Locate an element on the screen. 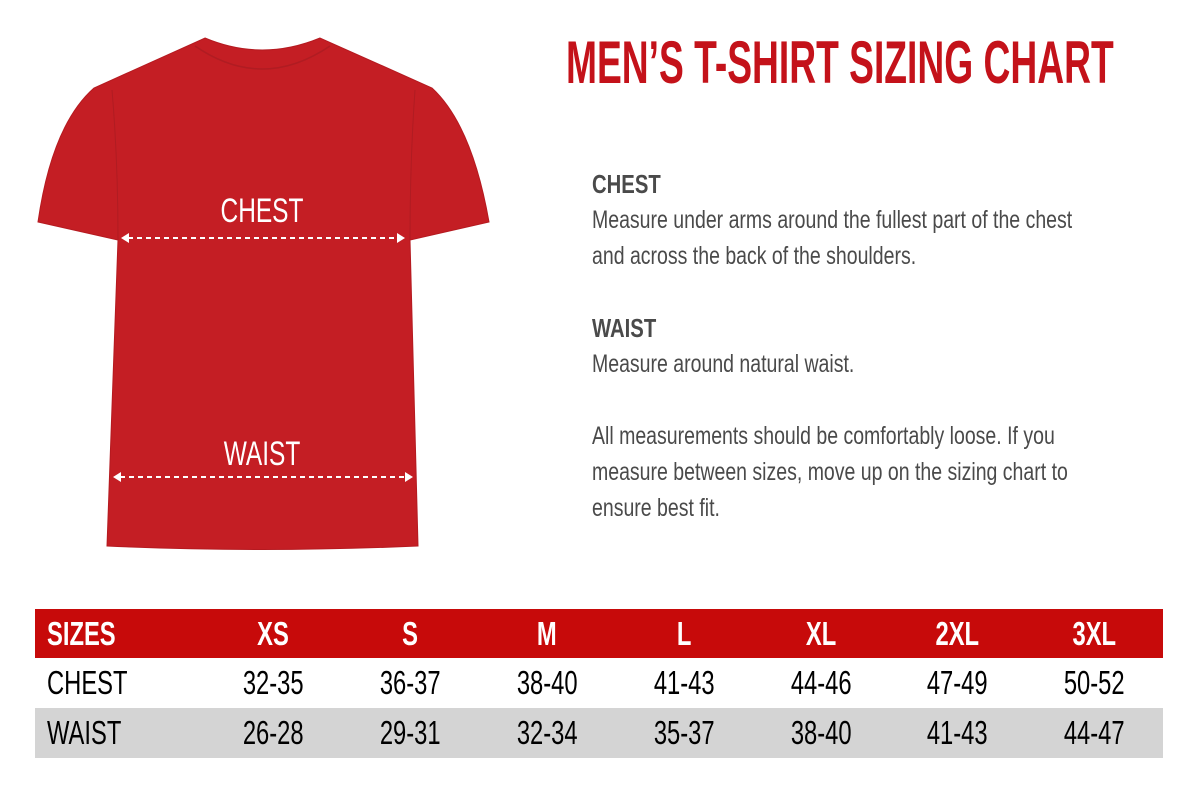 Image resolution: width=1200 pixels, height=800 pixels. table-cell: 44-47 is located at coordinates (1094, 733).